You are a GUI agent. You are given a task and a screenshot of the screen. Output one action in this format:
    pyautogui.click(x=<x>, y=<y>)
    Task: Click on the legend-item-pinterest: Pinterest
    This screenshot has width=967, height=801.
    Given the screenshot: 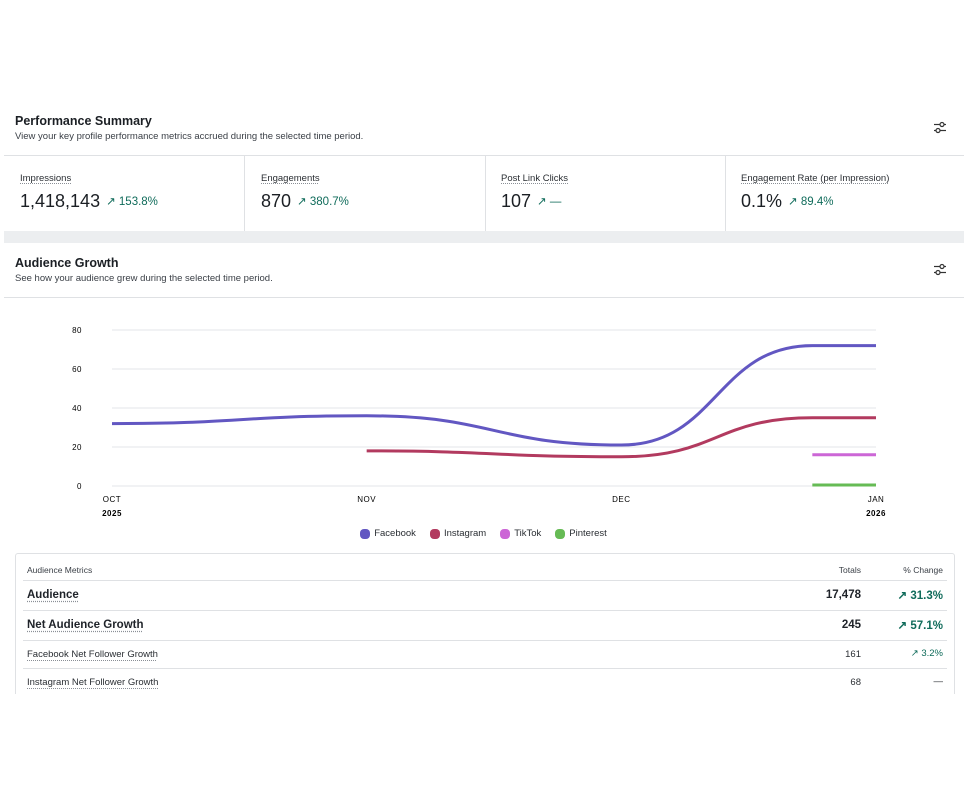 What is the action you would take?
    pyautogui.click(x=581, y=533)
    